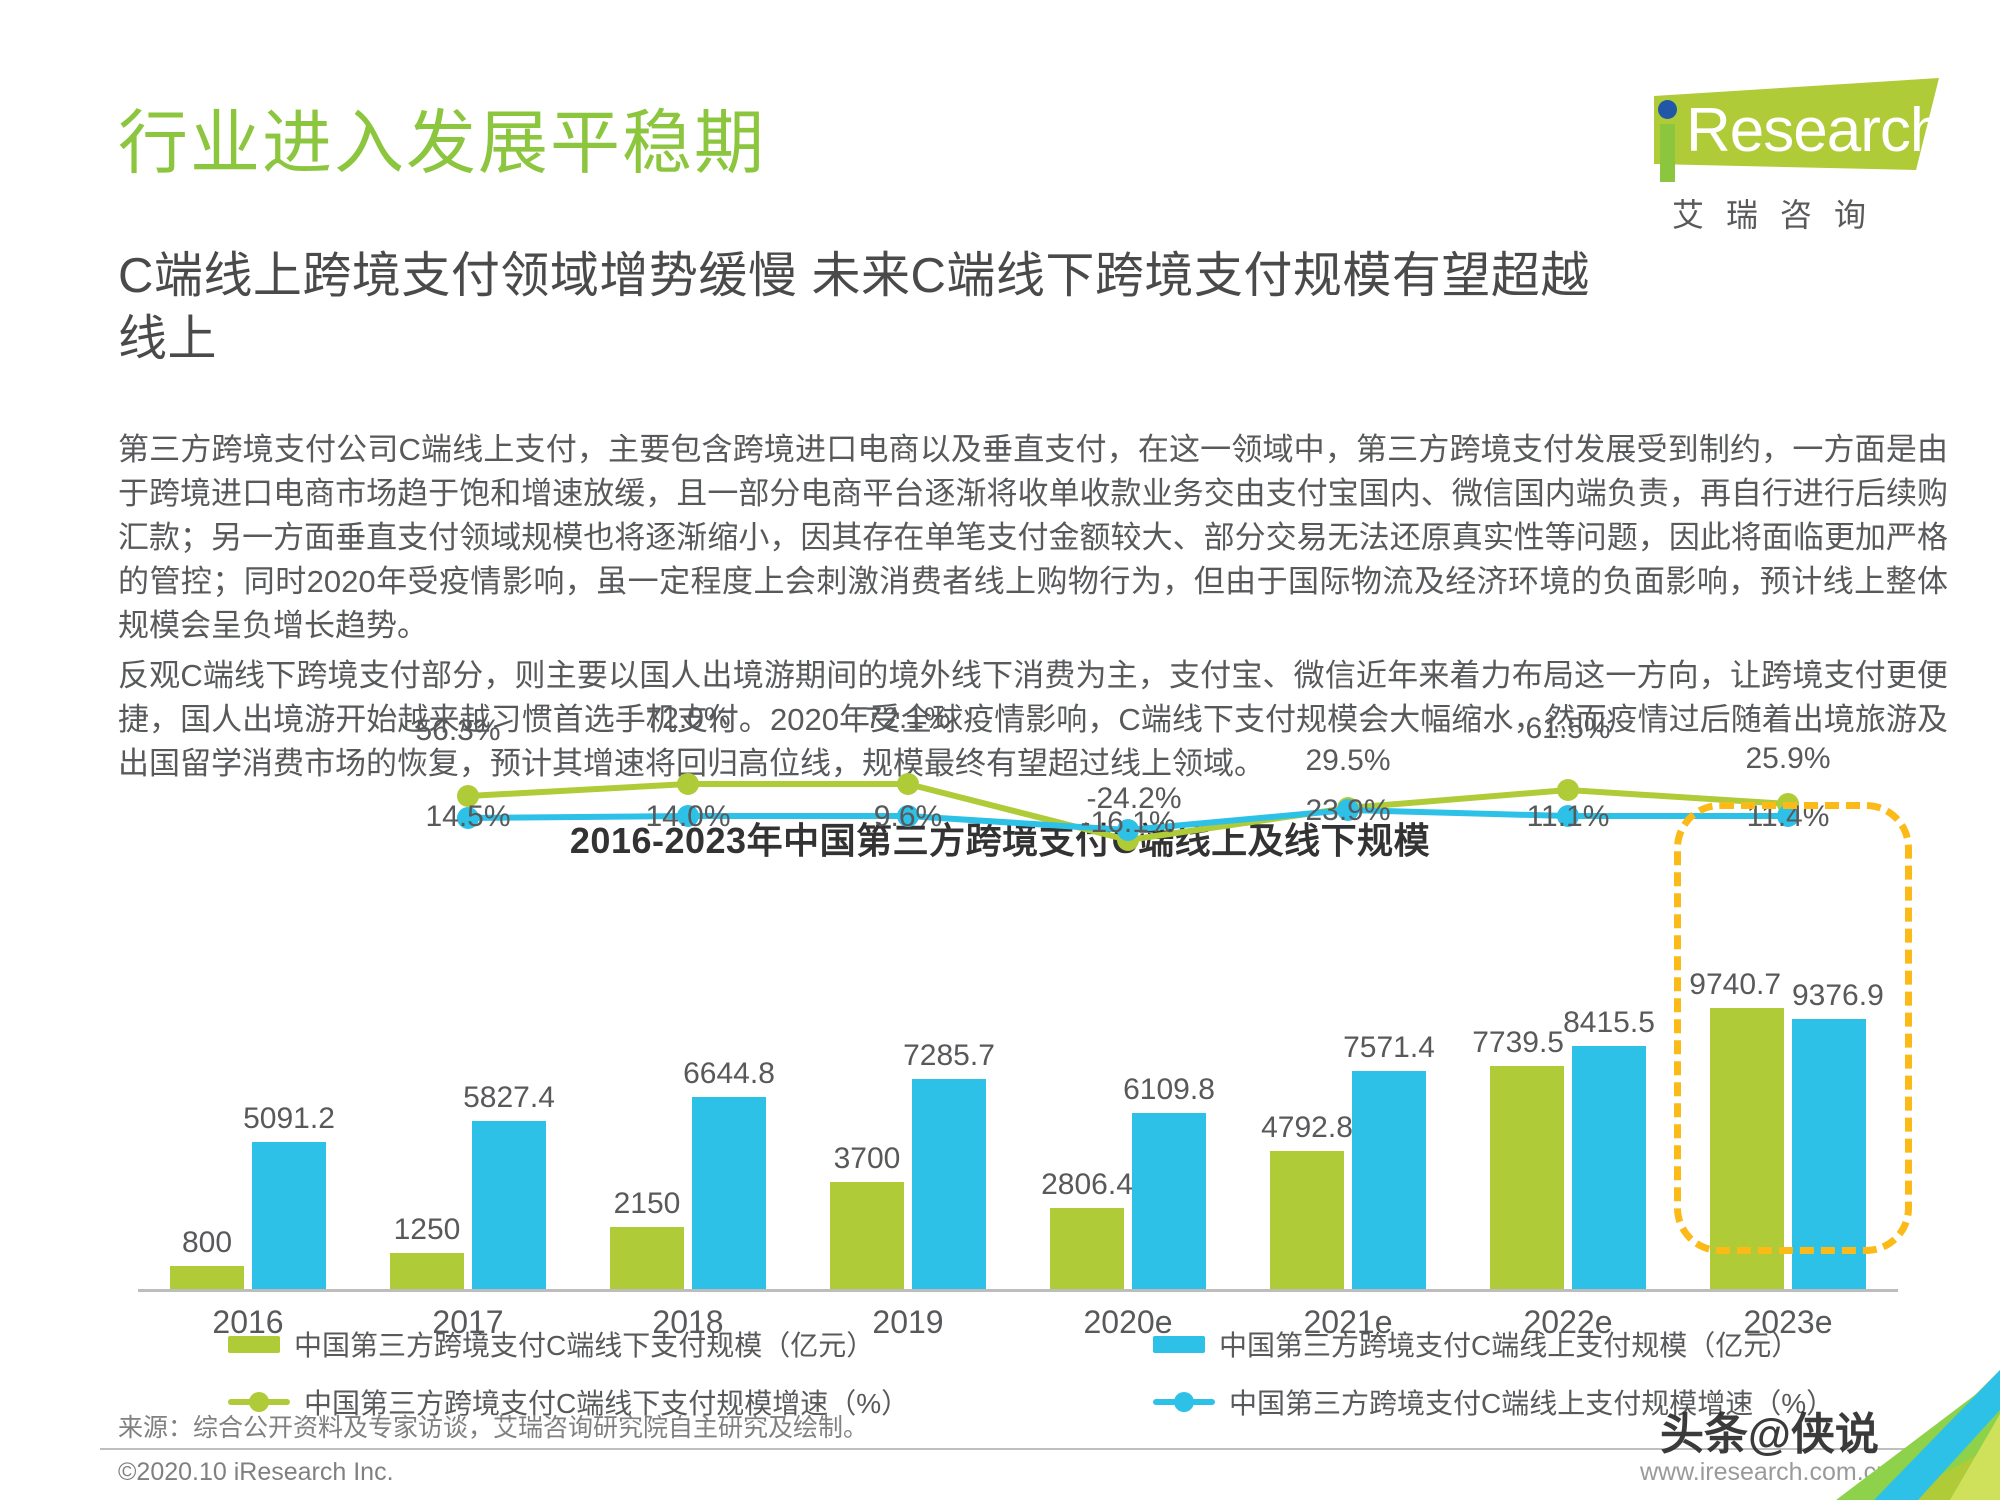 This screenshot has width=2000, height=1500. Describe the element at coordinates (688, 1322) in the screenshot. I see `chart-x-tick-label: 2018` at that location.